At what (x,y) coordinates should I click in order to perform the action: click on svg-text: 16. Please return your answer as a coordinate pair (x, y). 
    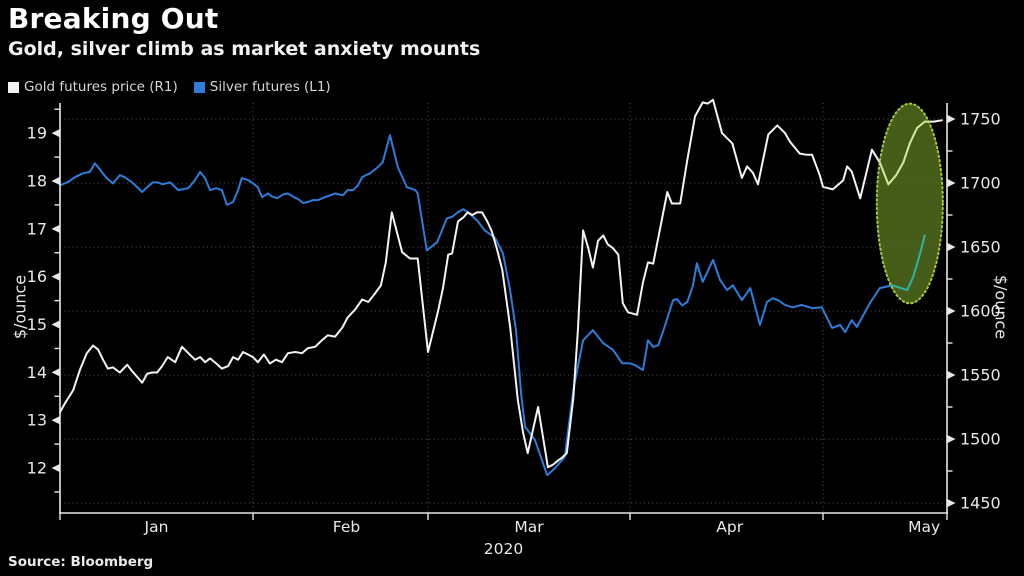
    Looking at the image, I should click on (37, 276).